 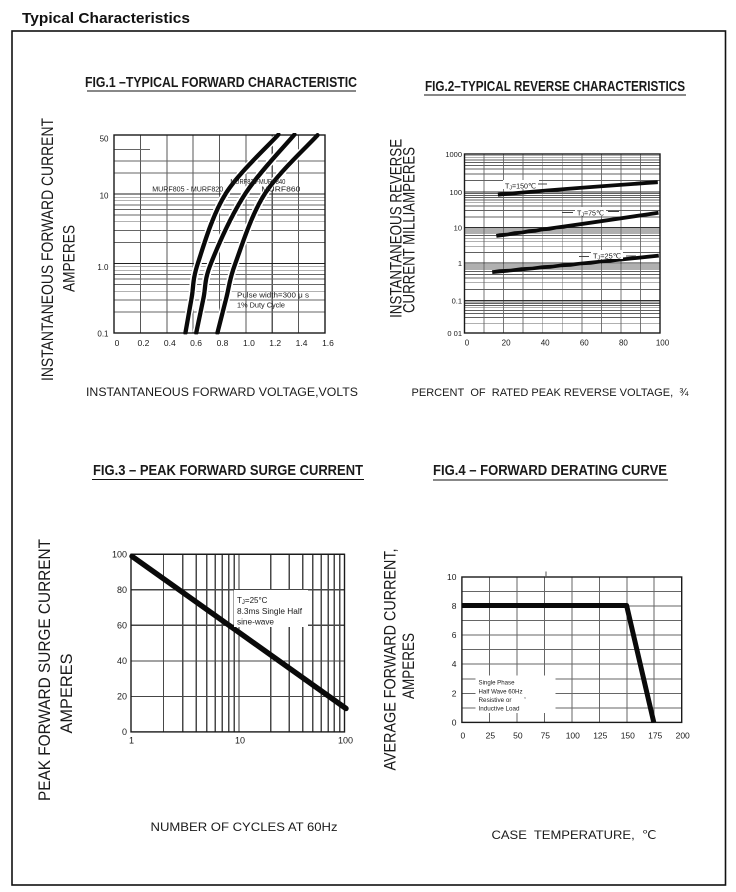 I want to click on svg-text: sine-wave, so click(x=256, y=622).